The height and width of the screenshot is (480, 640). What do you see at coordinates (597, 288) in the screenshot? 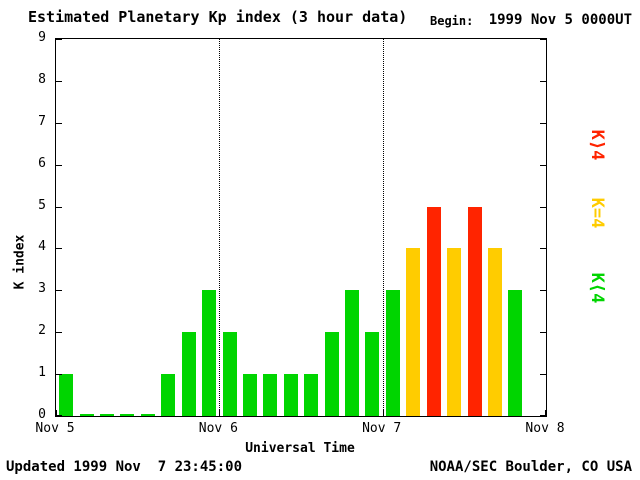
I see `legend-item: K⟨4` at bounding box center [597, 288].